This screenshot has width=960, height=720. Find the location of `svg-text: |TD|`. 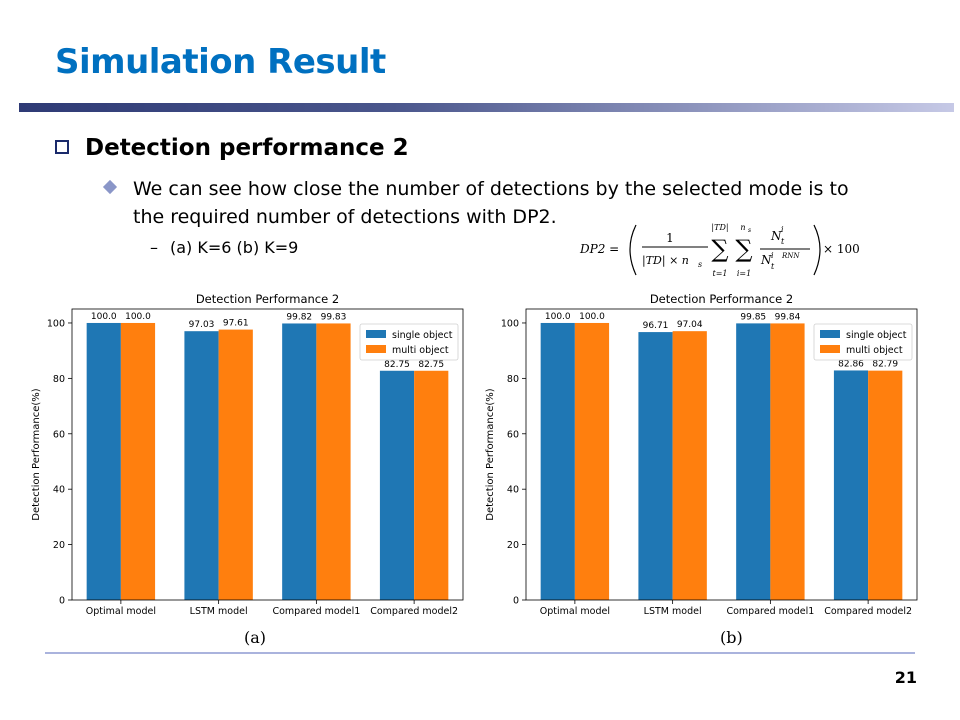

svg-text: |TD| is located at coordinates (719, 227).